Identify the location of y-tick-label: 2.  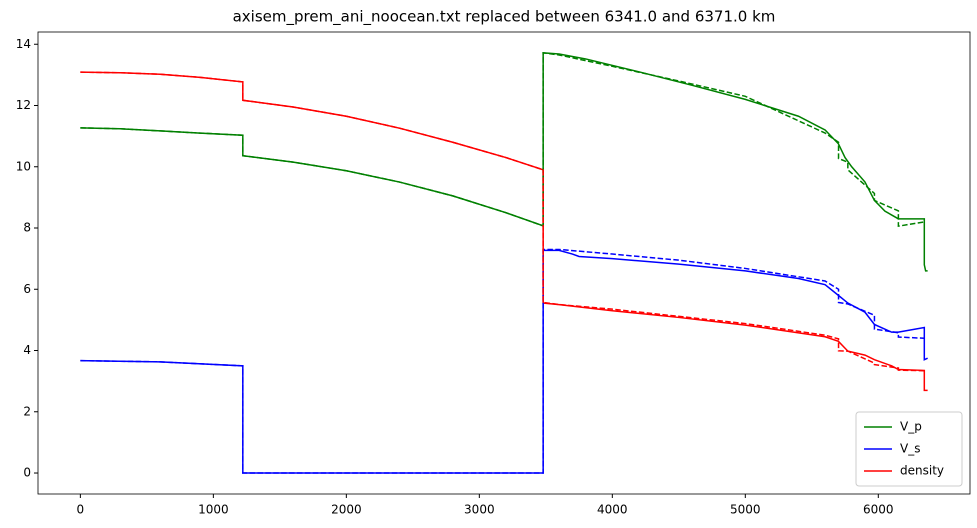
(27, 411).